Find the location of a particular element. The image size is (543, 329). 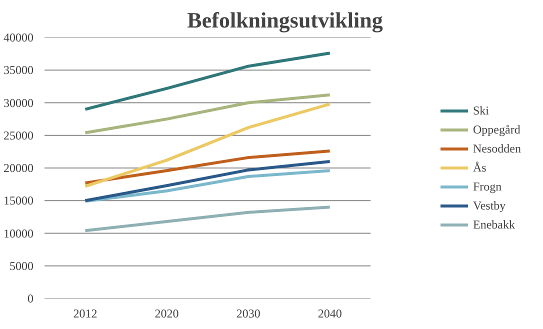

legend-label: Ås is located at coordinates (480, 167).